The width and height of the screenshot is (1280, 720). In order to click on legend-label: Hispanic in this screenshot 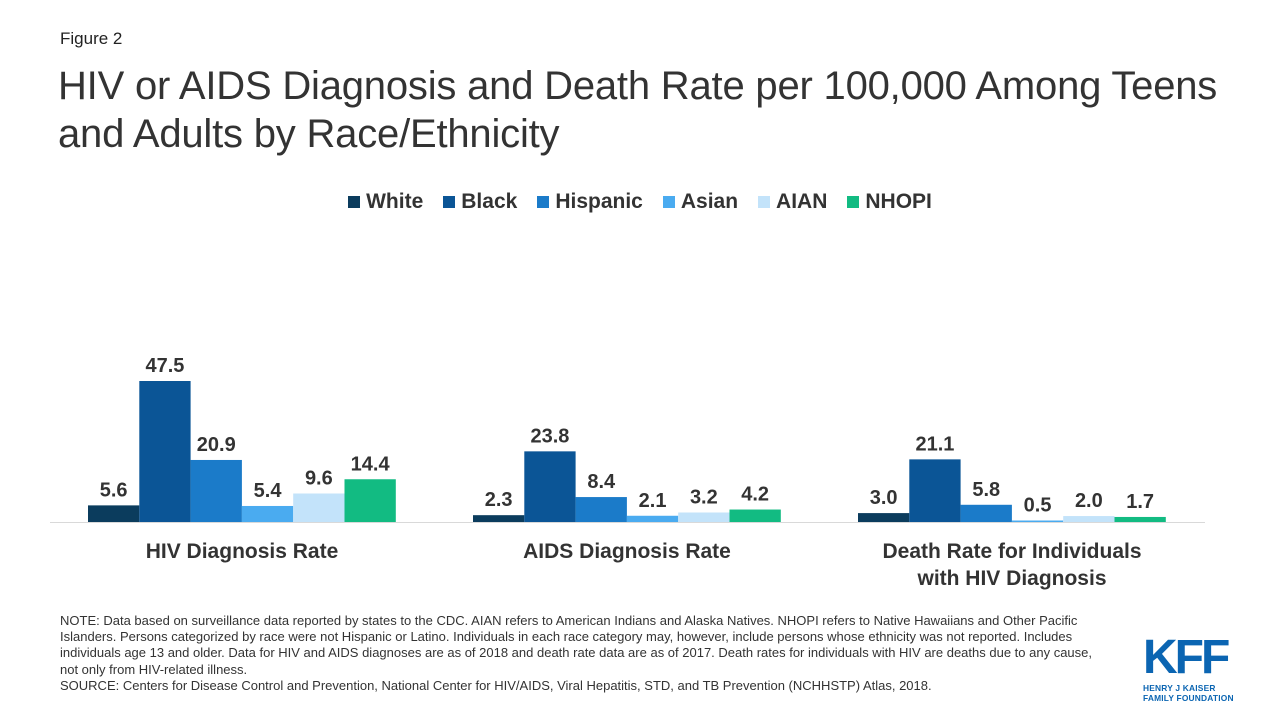, I will do `click(599, 201)`.